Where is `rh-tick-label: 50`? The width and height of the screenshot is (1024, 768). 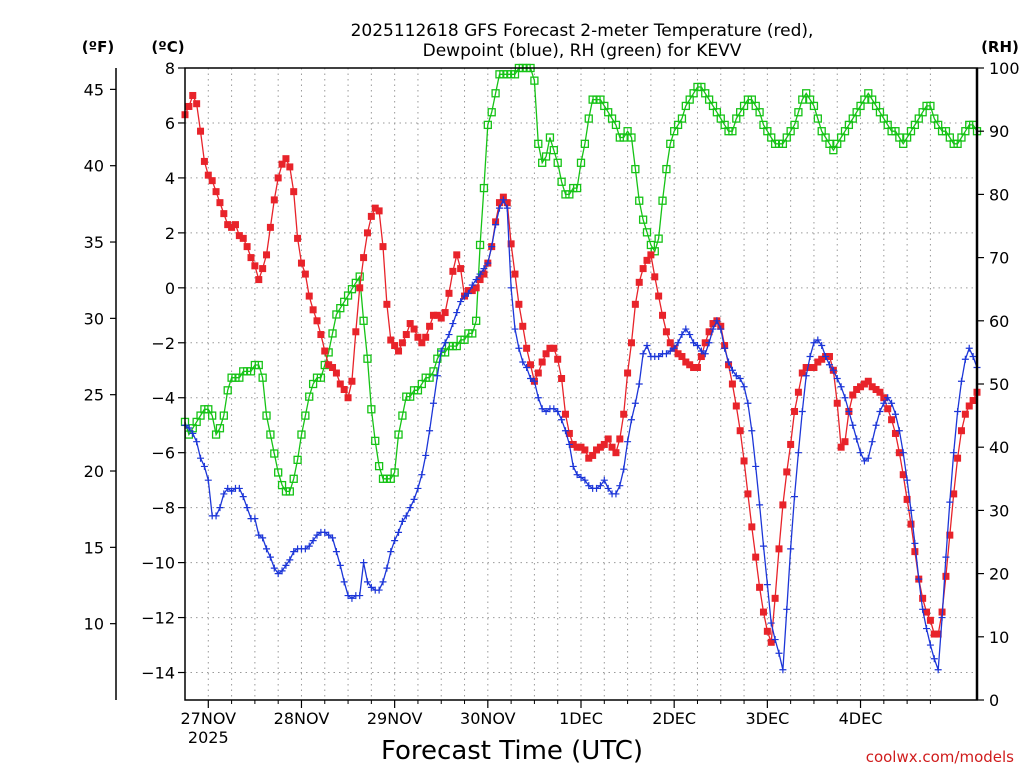
rh-tick-label: 50 is located at coordinates (999, 384).